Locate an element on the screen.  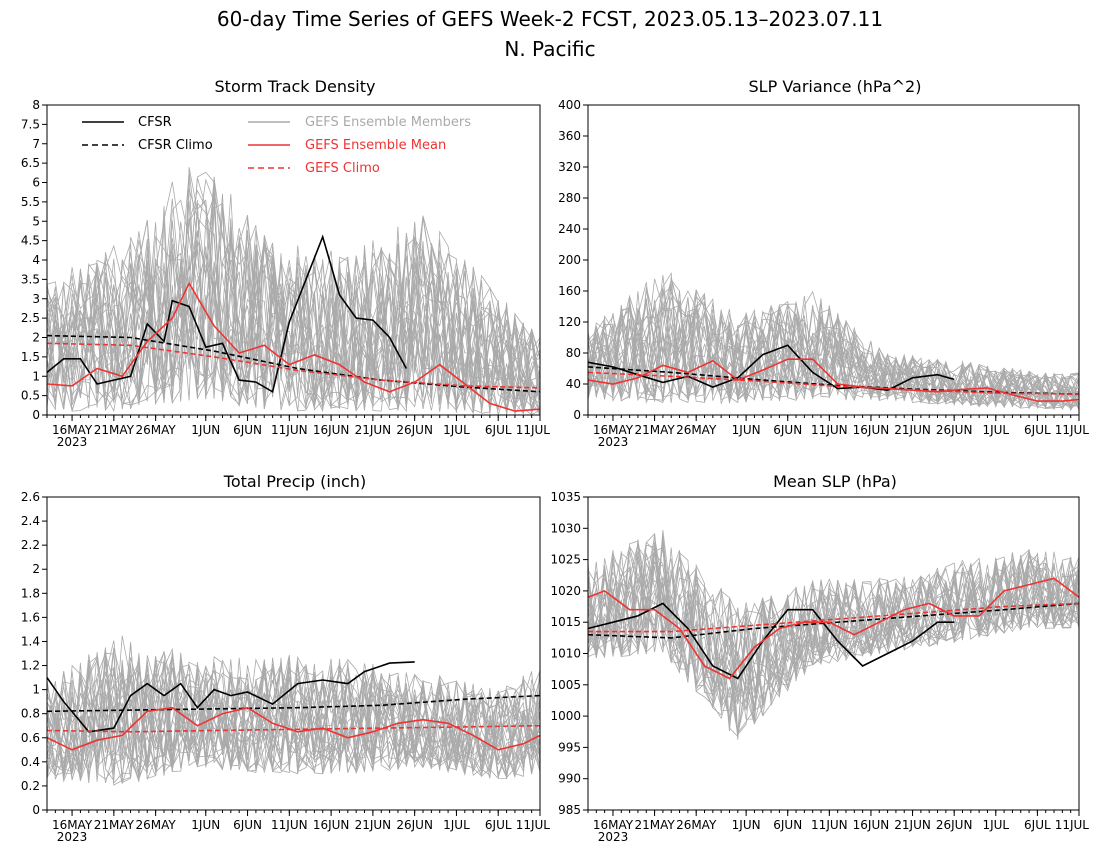
y-tick-label: 1030 is located at coordinates (565, 528).